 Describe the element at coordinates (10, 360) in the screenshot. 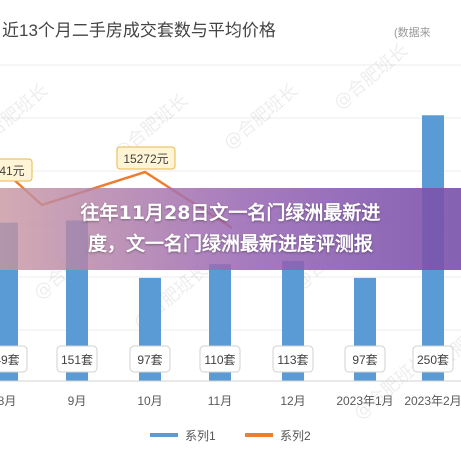

I see `bar-value-label-0: 49套` at that location.